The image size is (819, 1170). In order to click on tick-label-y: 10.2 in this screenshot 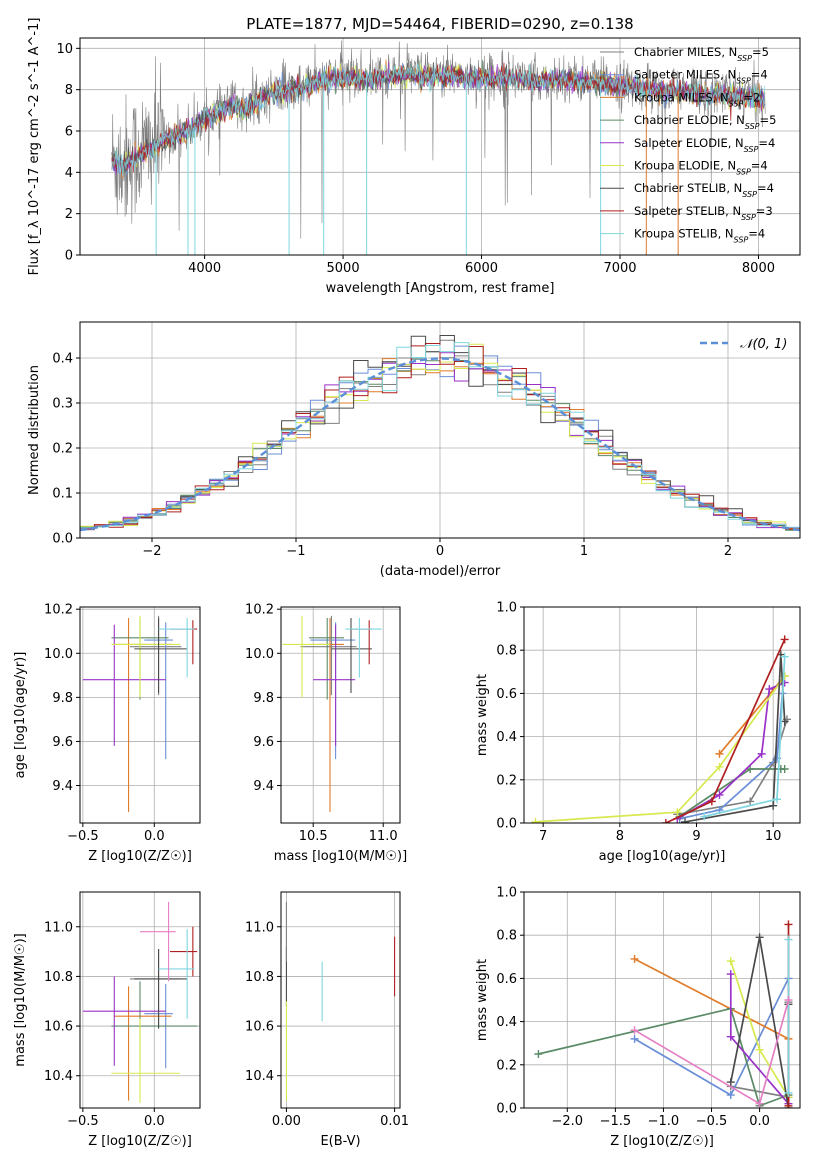, I will do `click(58, 610)`.